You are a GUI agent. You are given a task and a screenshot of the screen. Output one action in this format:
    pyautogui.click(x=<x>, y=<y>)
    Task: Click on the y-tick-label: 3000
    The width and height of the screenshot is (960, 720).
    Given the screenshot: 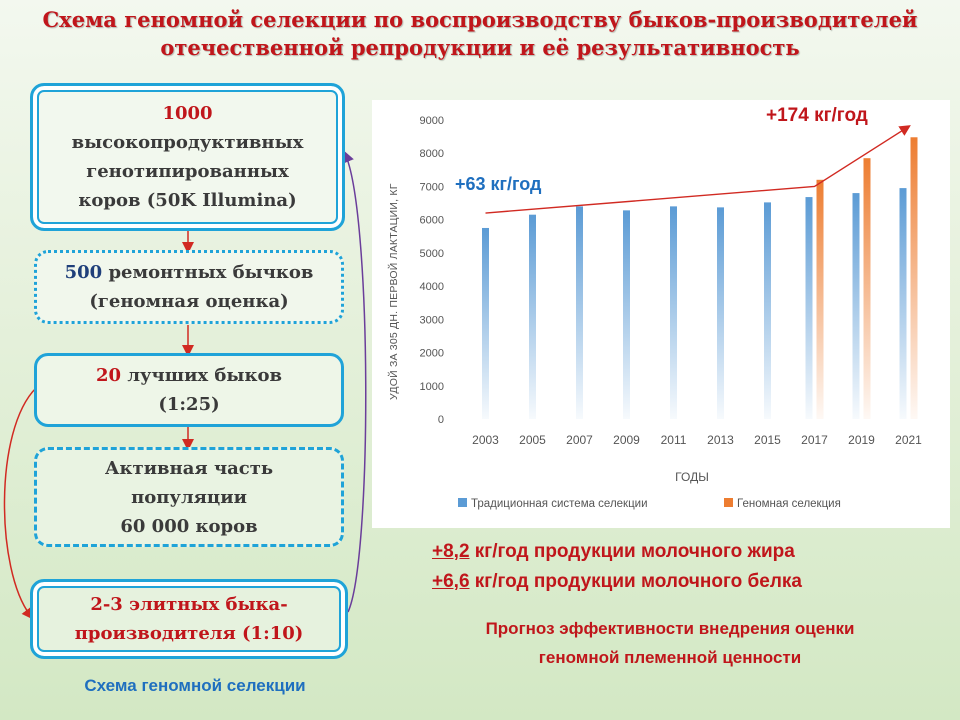 What is the action you would take?
    pyautogui.click(x=432, y=320)
    